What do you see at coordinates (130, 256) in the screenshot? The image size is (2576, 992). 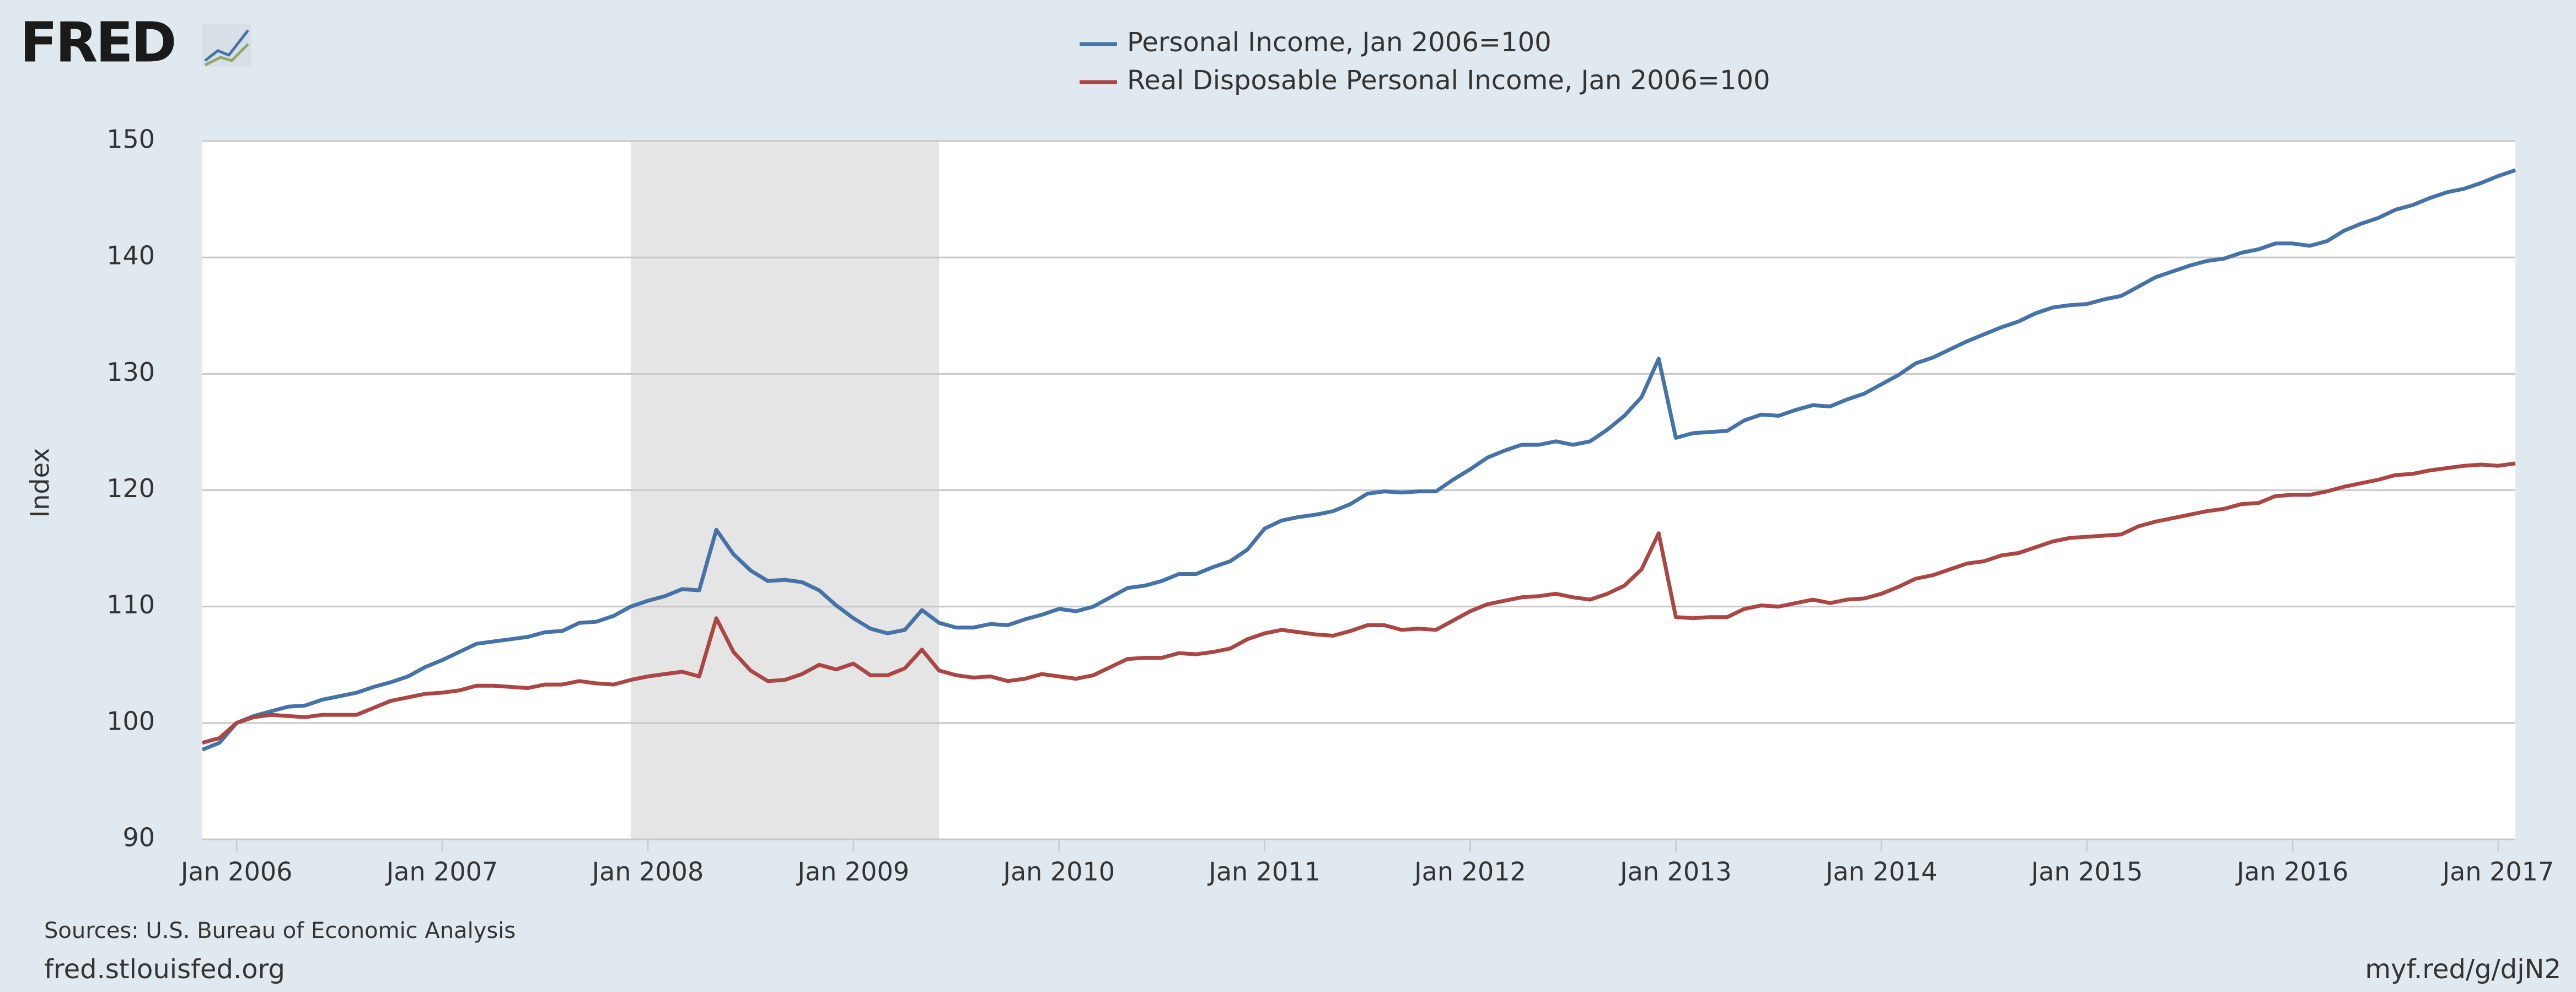 I see `y-tick-label: 140` at bounding box center [130, 256].